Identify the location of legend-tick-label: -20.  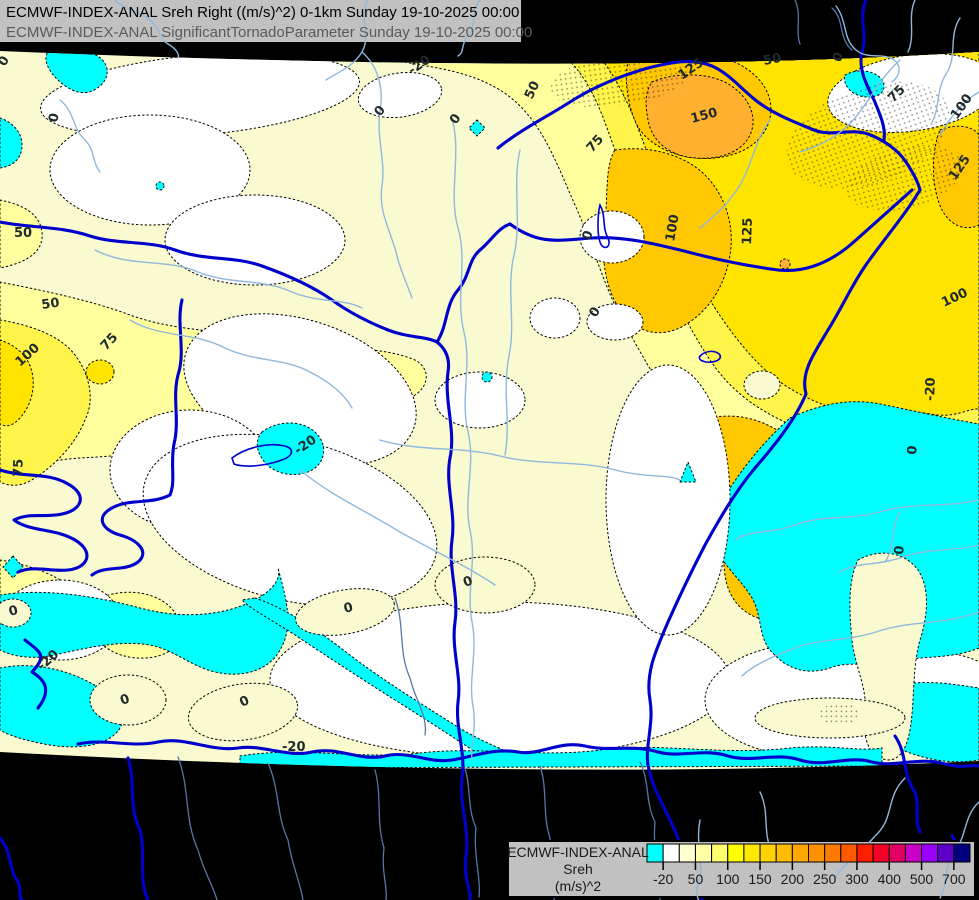
(663, 879).